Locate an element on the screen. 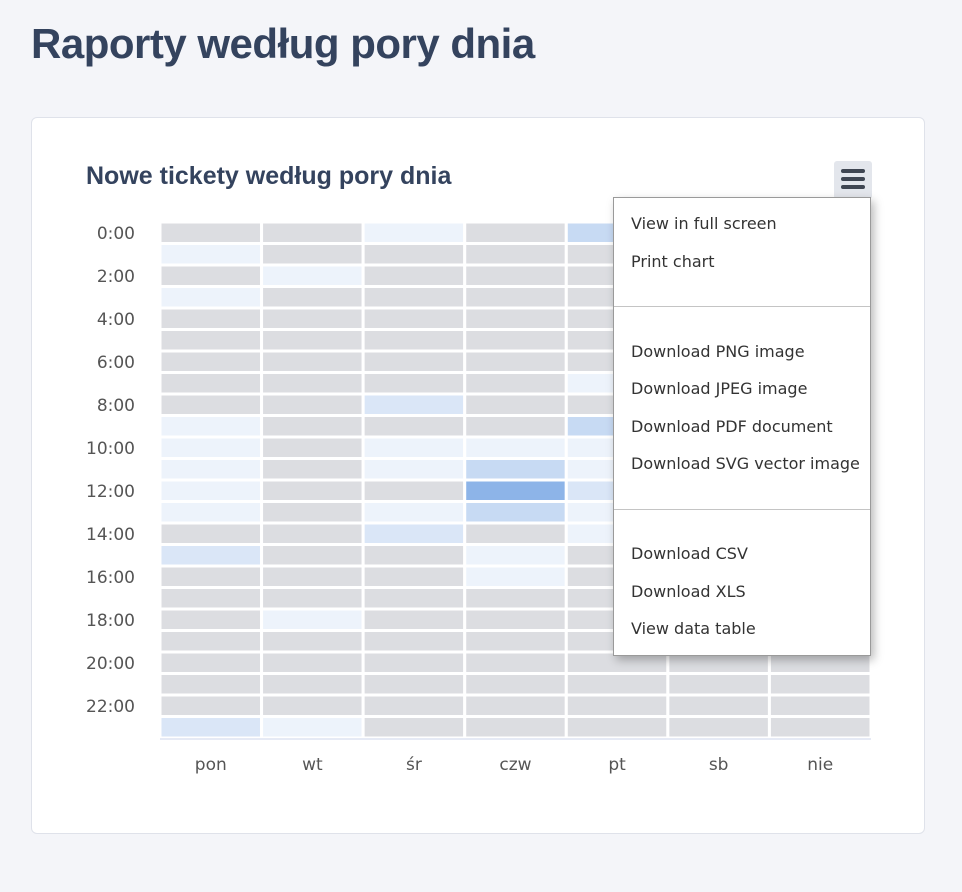  menu-item-download-jpeg: Download JPEG image is located at coordinates (719, 388).